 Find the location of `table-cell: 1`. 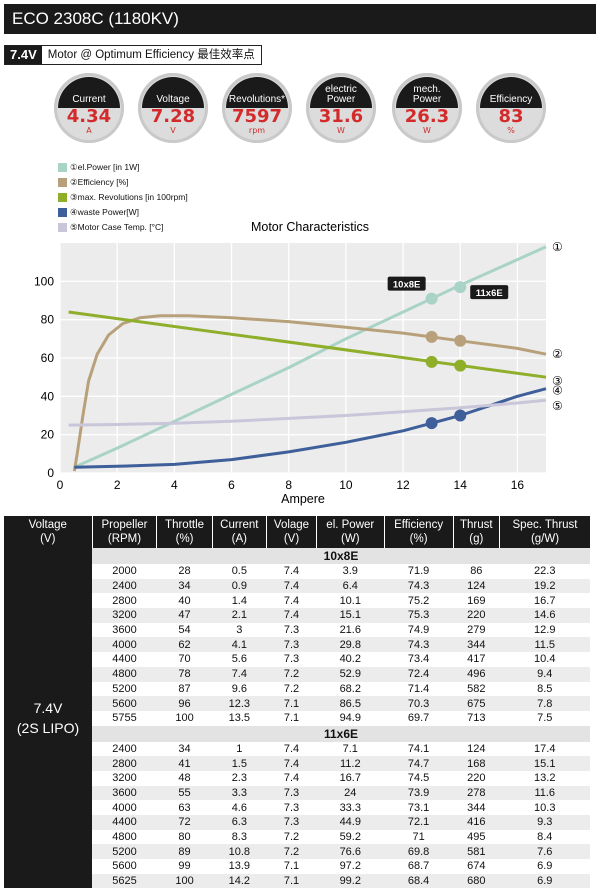

table-cell: 1 is located at coordinates (239, 748).